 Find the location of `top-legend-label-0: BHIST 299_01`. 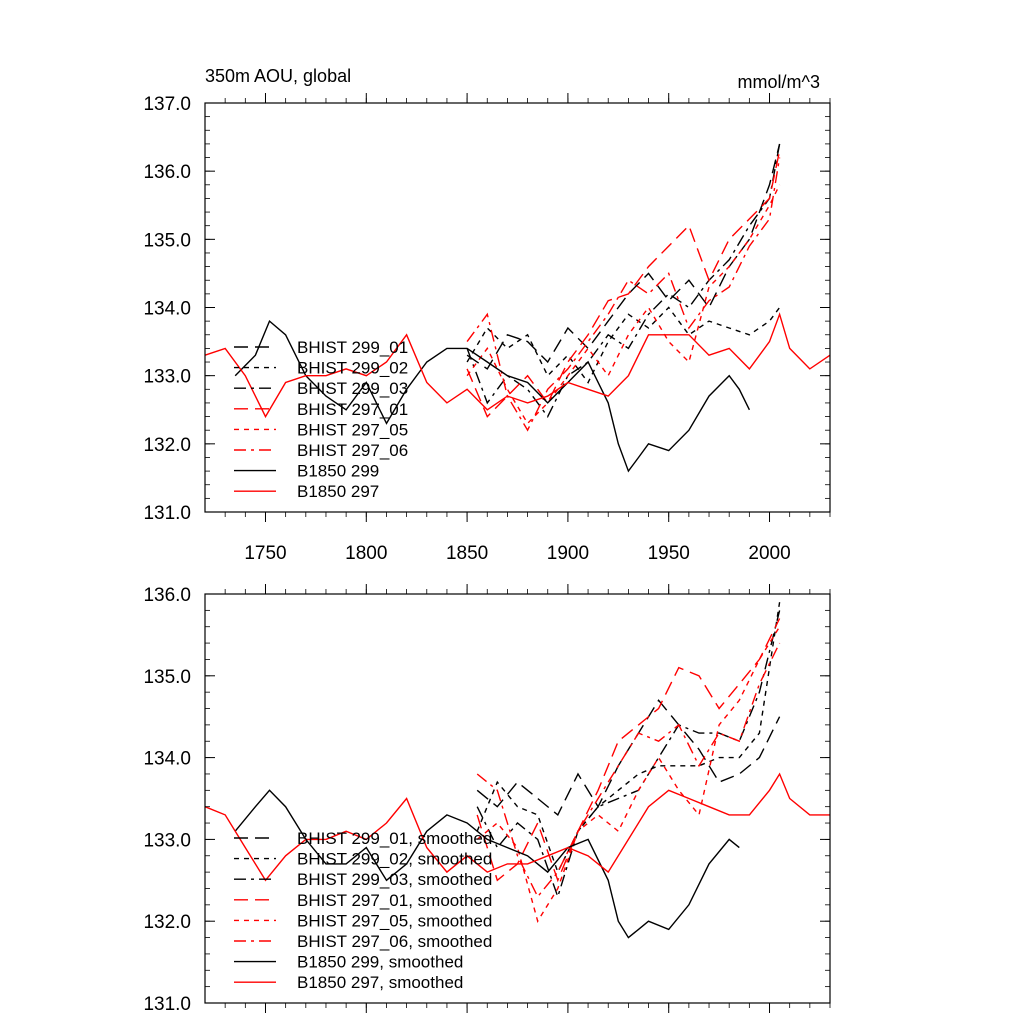

top-legend-label-0: BHIST 299_01 is located at coordinates (352, 347).